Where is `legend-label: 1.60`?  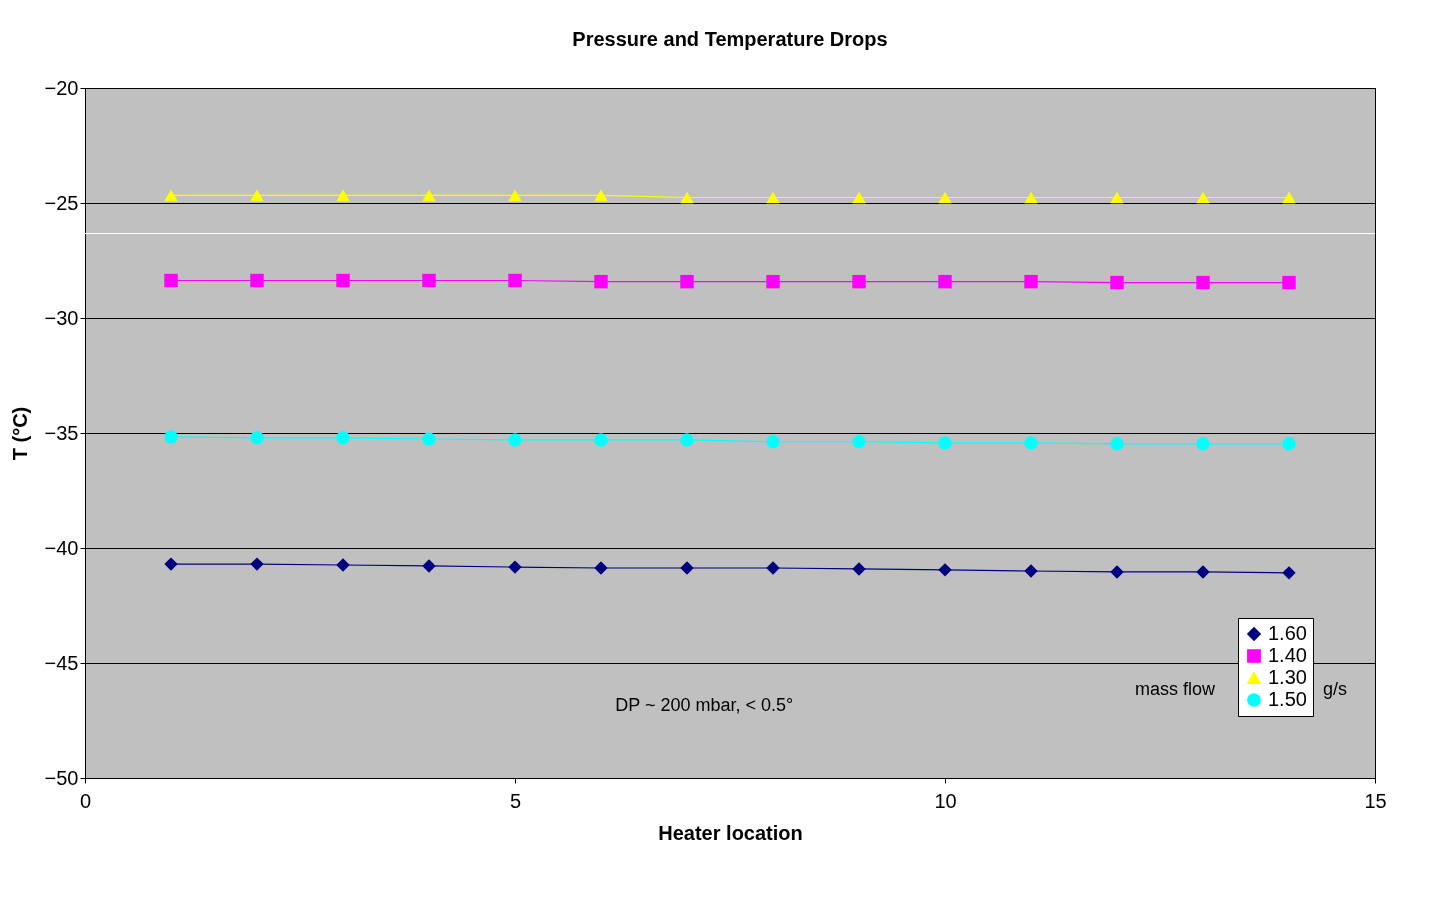 legend-label: 1.60 is located at coordinates (1287, 633).